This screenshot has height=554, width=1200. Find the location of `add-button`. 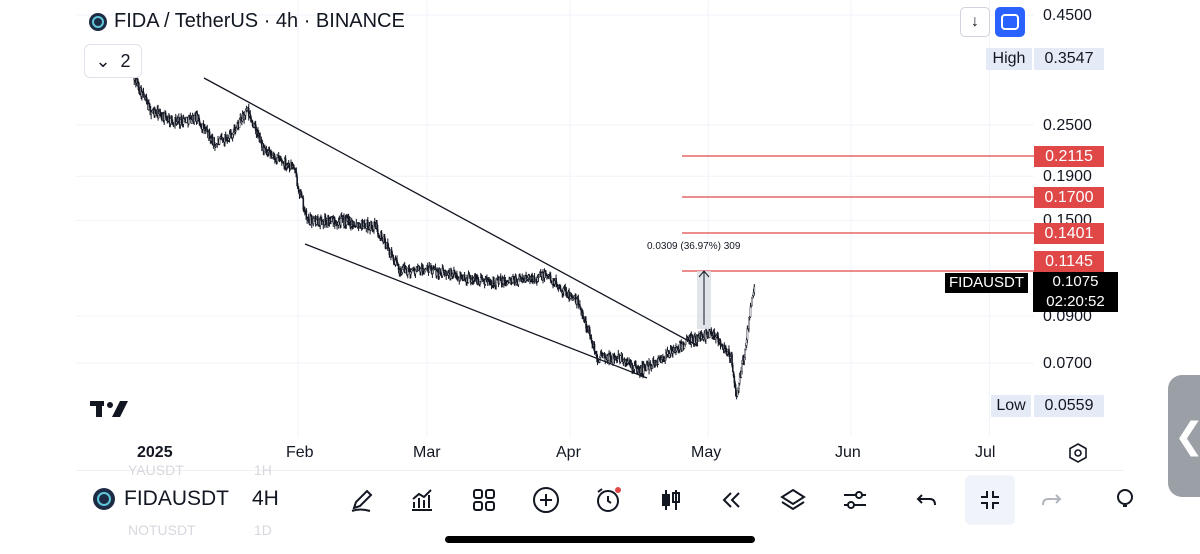

add-button is located at coordinates (546, 500).